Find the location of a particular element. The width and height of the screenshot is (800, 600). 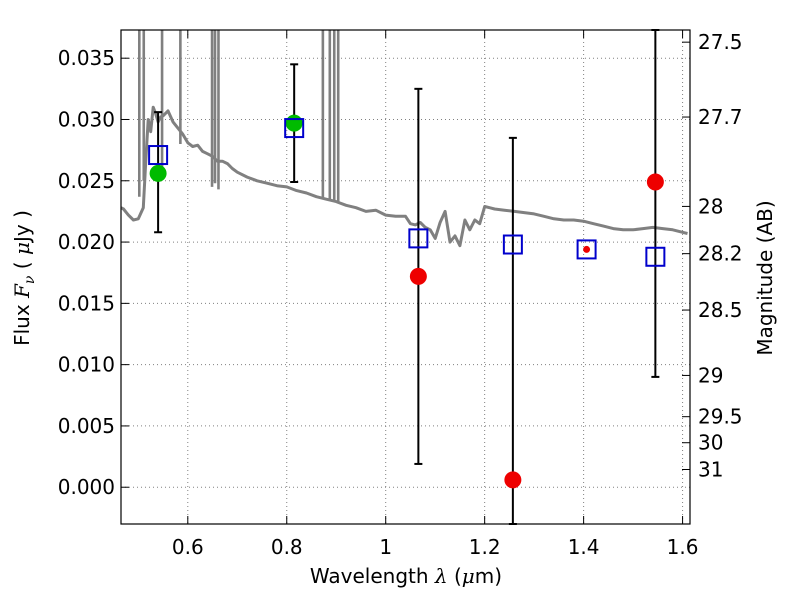

y-tick-label: 0.025 is located at coordinates (86, 181).